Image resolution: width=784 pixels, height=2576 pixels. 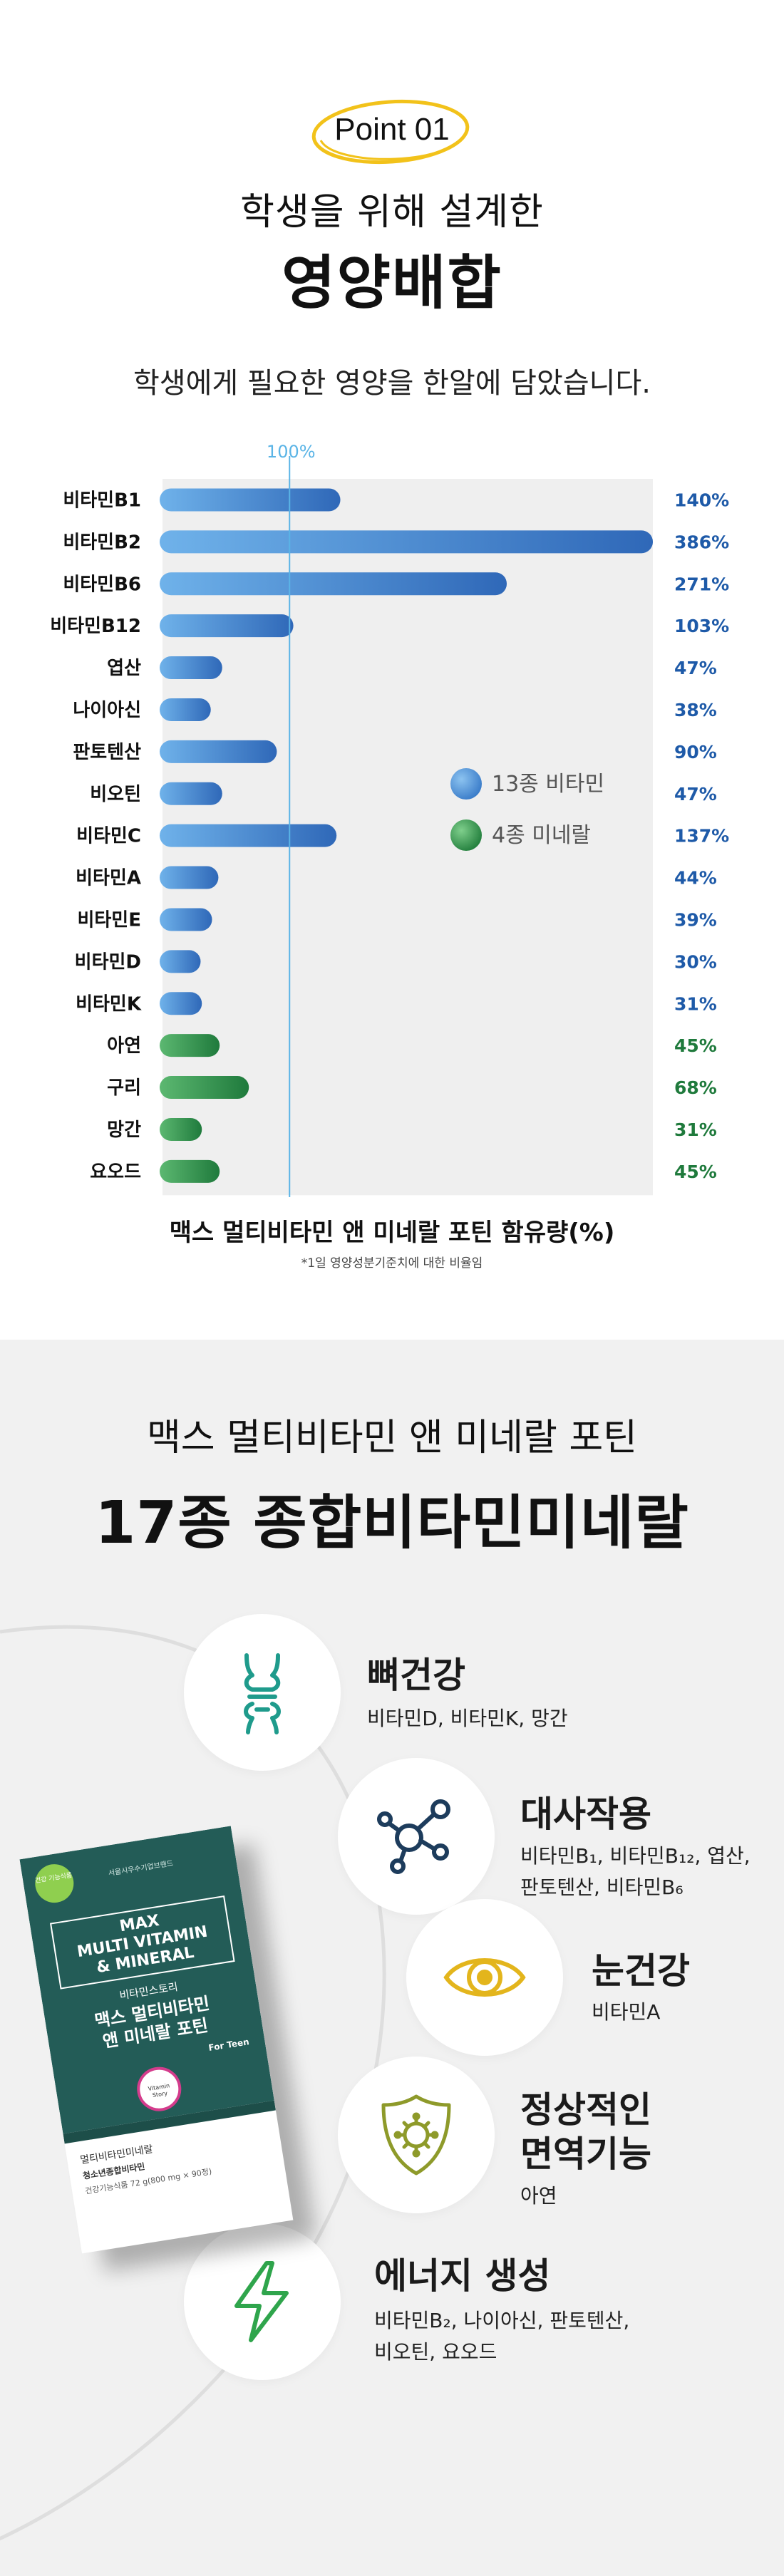 What do you see at coordinates (602, 1888) in the screenshot?
I see `feature-desc: 판토텐산, 비타민B₆` at bounding box center [602, 1888].